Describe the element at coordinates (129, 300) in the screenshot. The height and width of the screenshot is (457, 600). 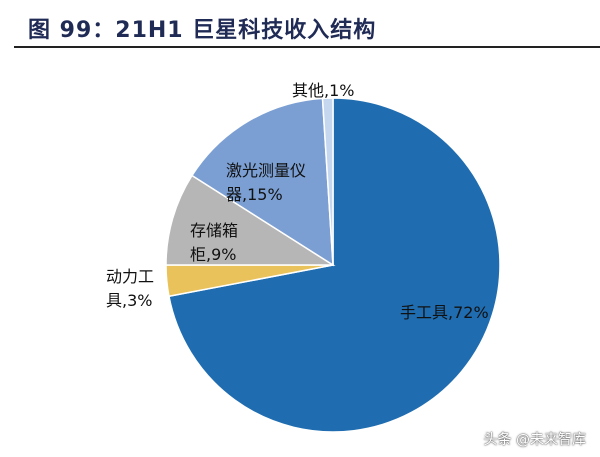
I see `slice-label: 具,3%` at that location.